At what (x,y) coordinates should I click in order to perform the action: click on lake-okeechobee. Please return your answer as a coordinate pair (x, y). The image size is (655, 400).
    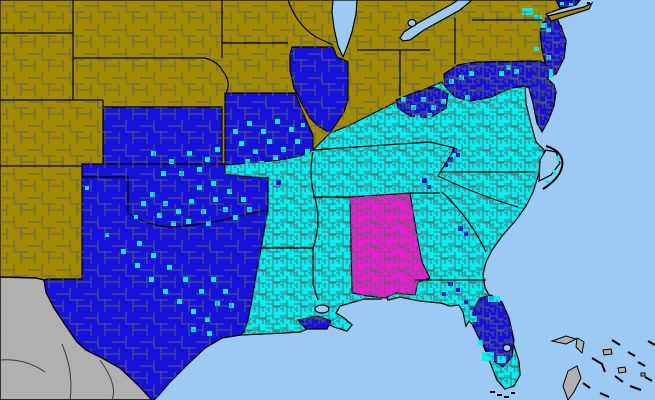
    Looking at the image, I should click on (507, 348).